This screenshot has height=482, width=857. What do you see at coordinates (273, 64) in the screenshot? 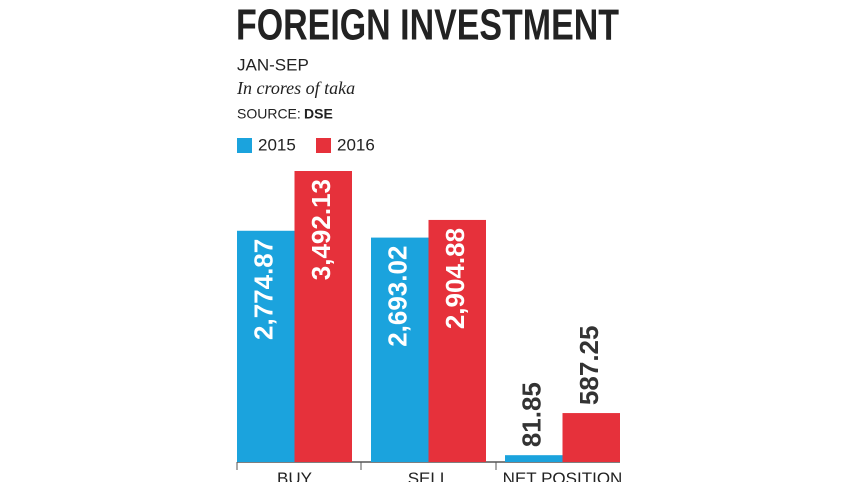
I see `subtitle: JAN-SEP` at bounding box center [273, 64].